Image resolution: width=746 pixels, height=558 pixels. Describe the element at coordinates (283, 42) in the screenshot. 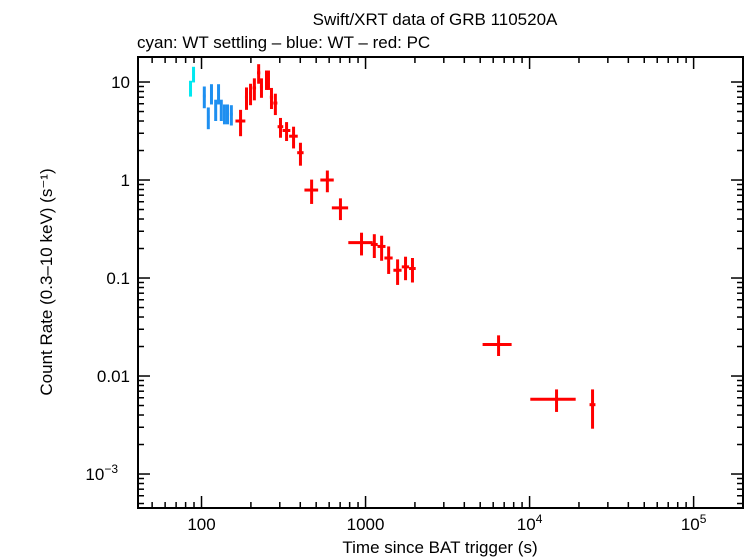

I see `chart-subtitle: cyan: WT settling – blue: WT – red: PC` at that location.